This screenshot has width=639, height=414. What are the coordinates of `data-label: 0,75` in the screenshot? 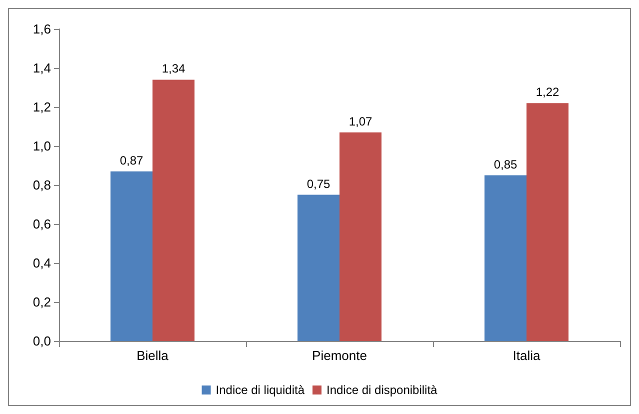 It's located at (318, 183).